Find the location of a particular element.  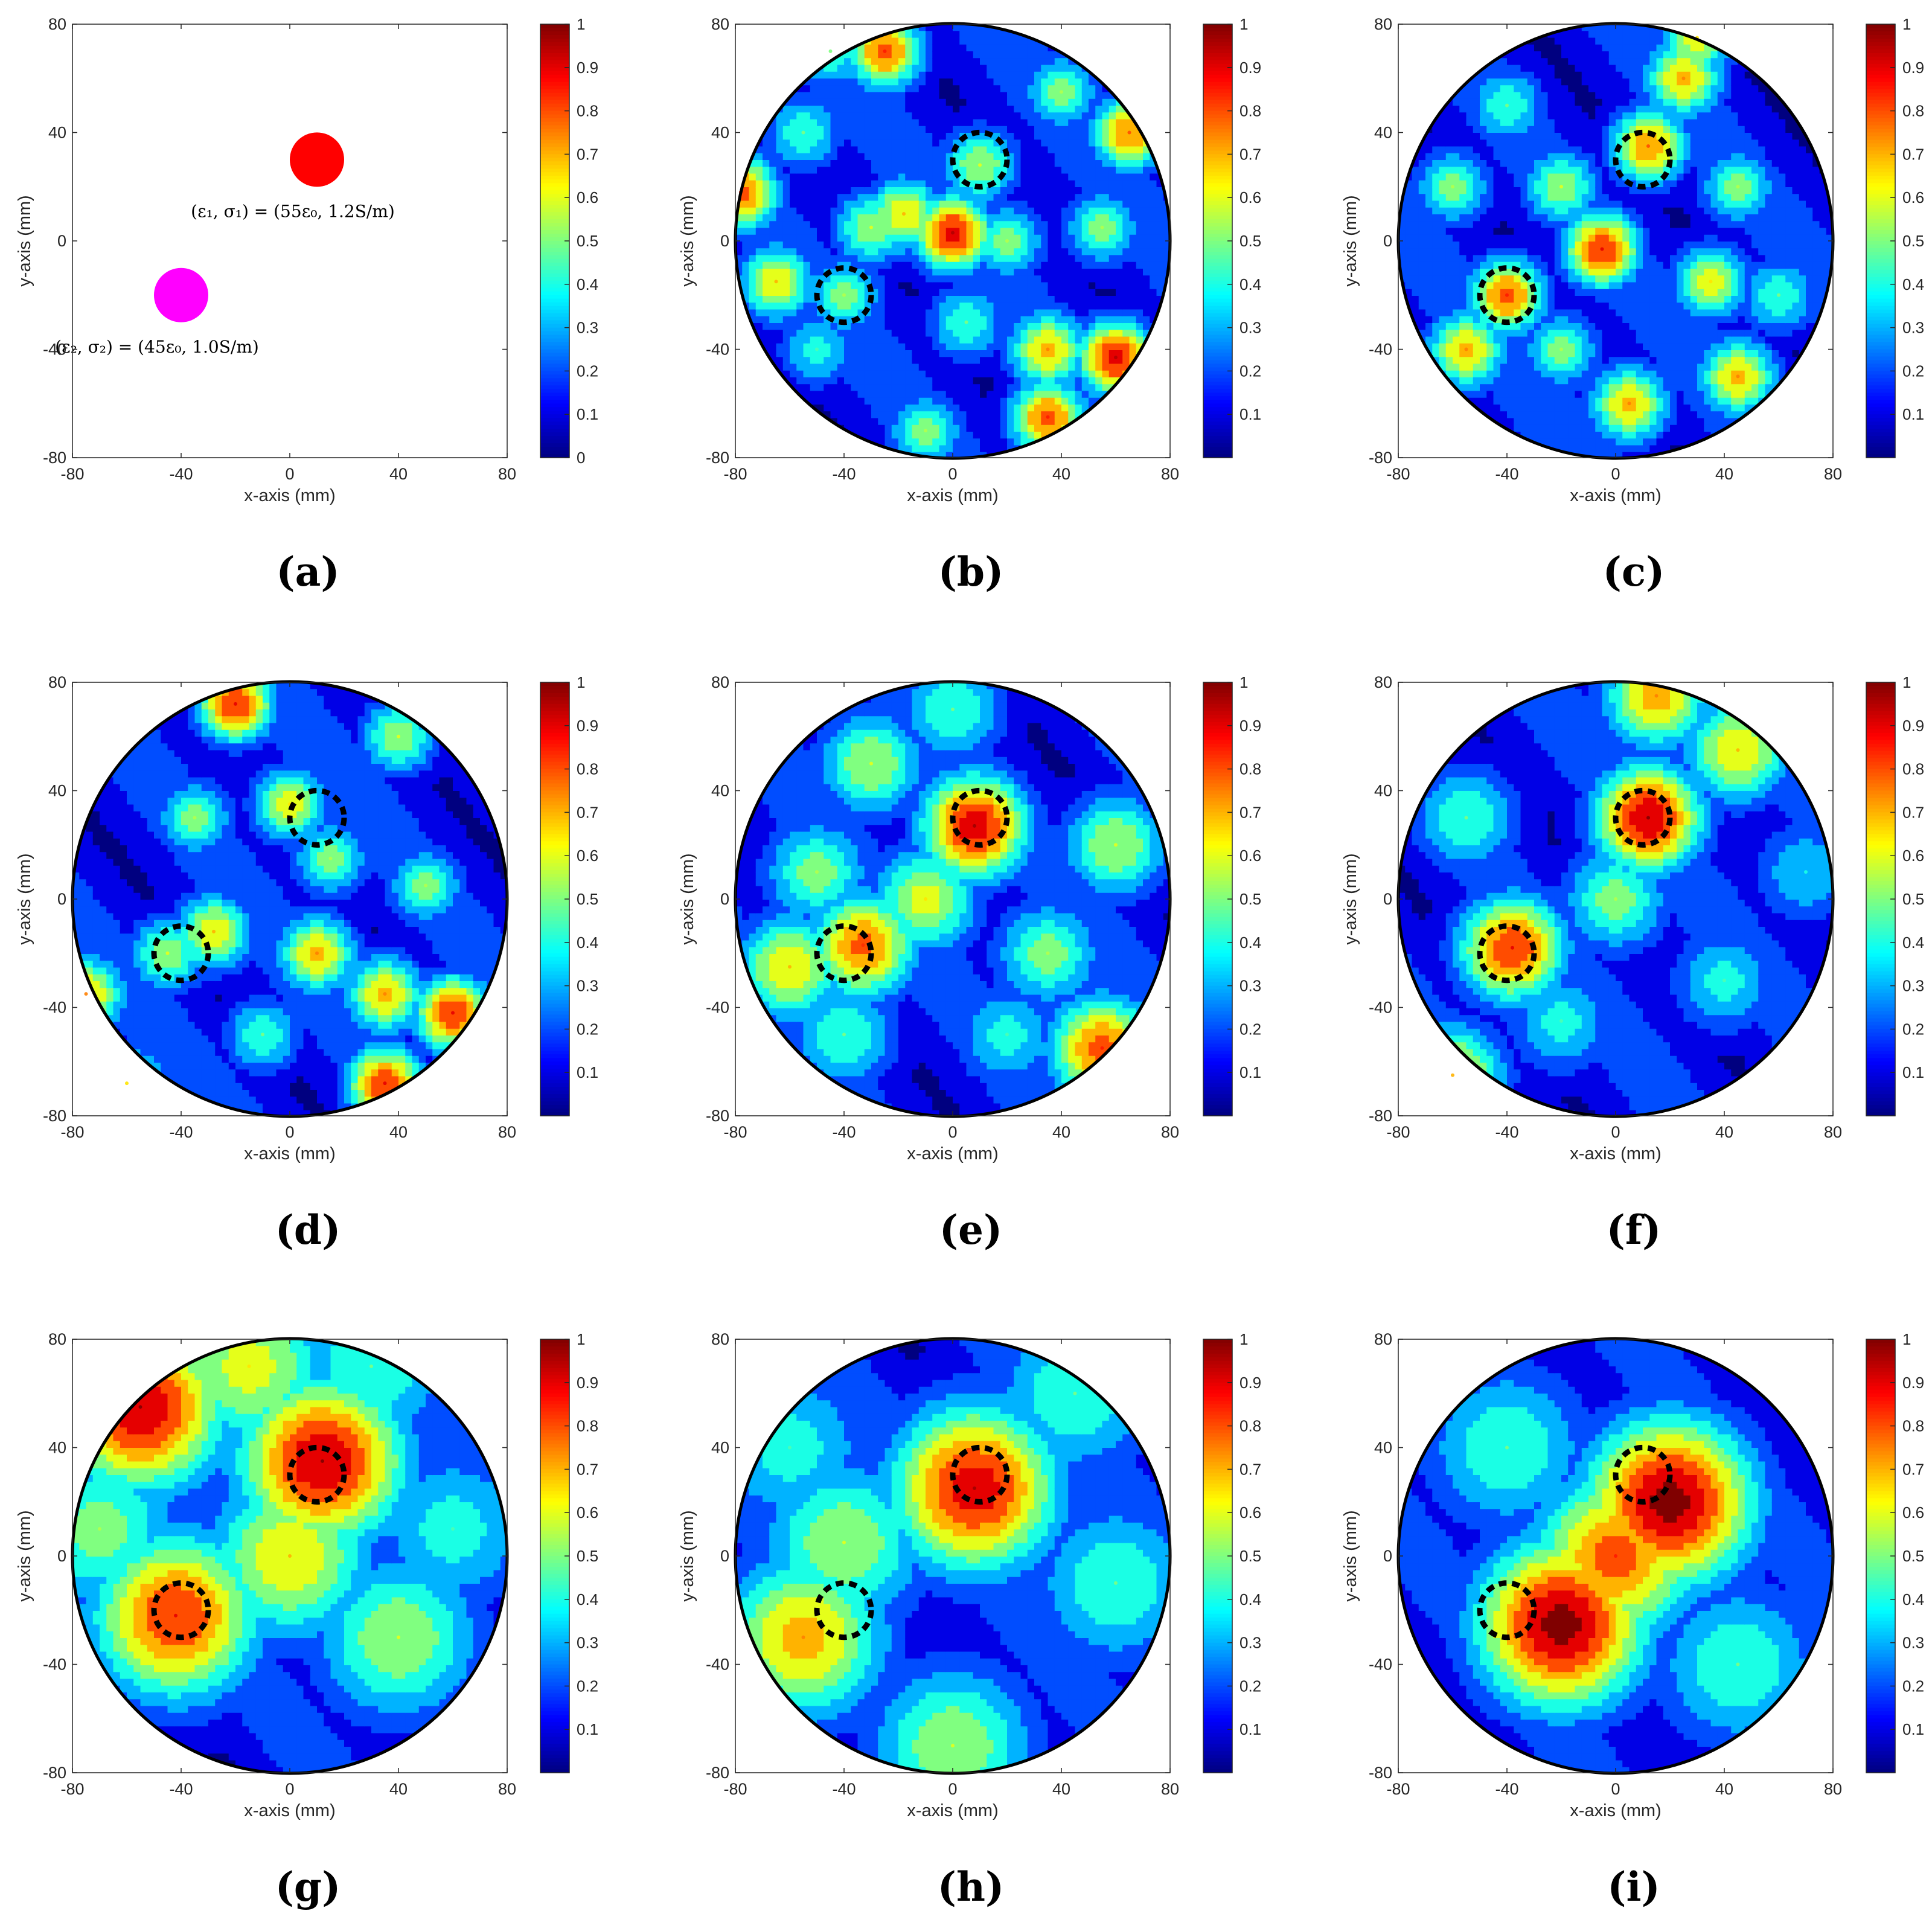

colorbar-tick-label: 1 is located at coordinates (581, 24).